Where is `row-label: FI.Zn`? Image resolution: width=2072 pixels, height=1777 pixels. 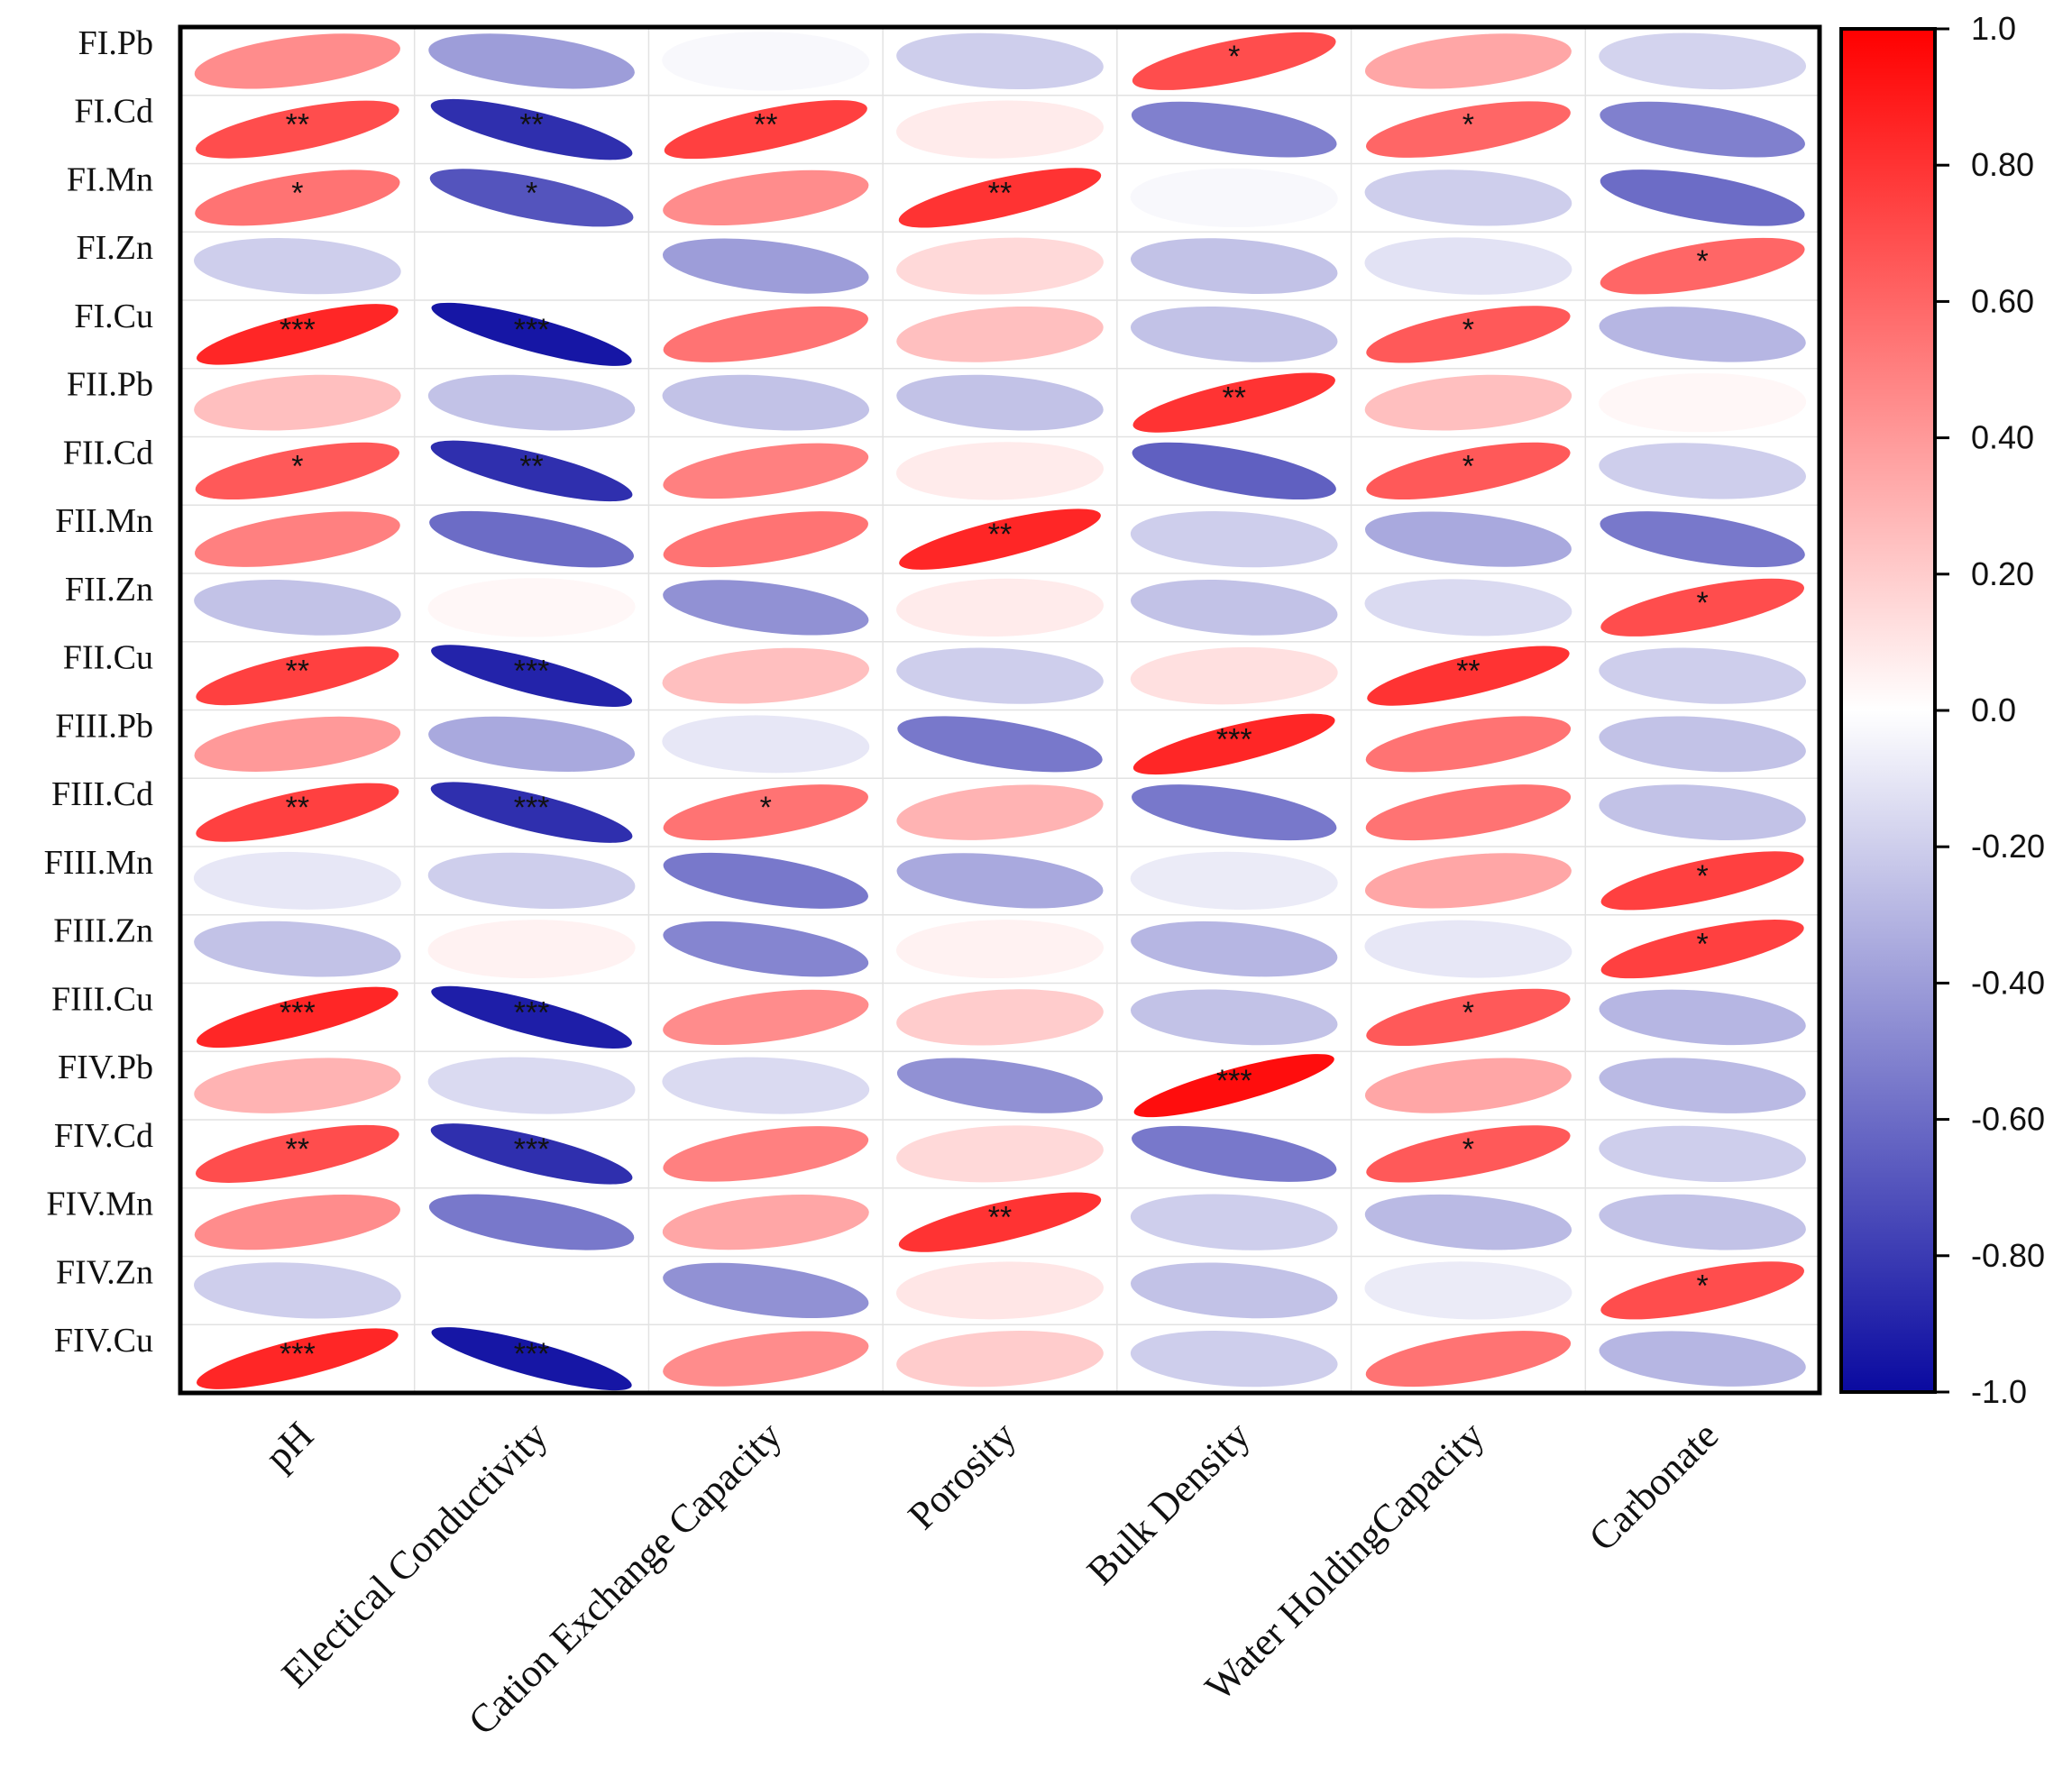
row-label: FI.Zn is located at coordinates (115, 248).